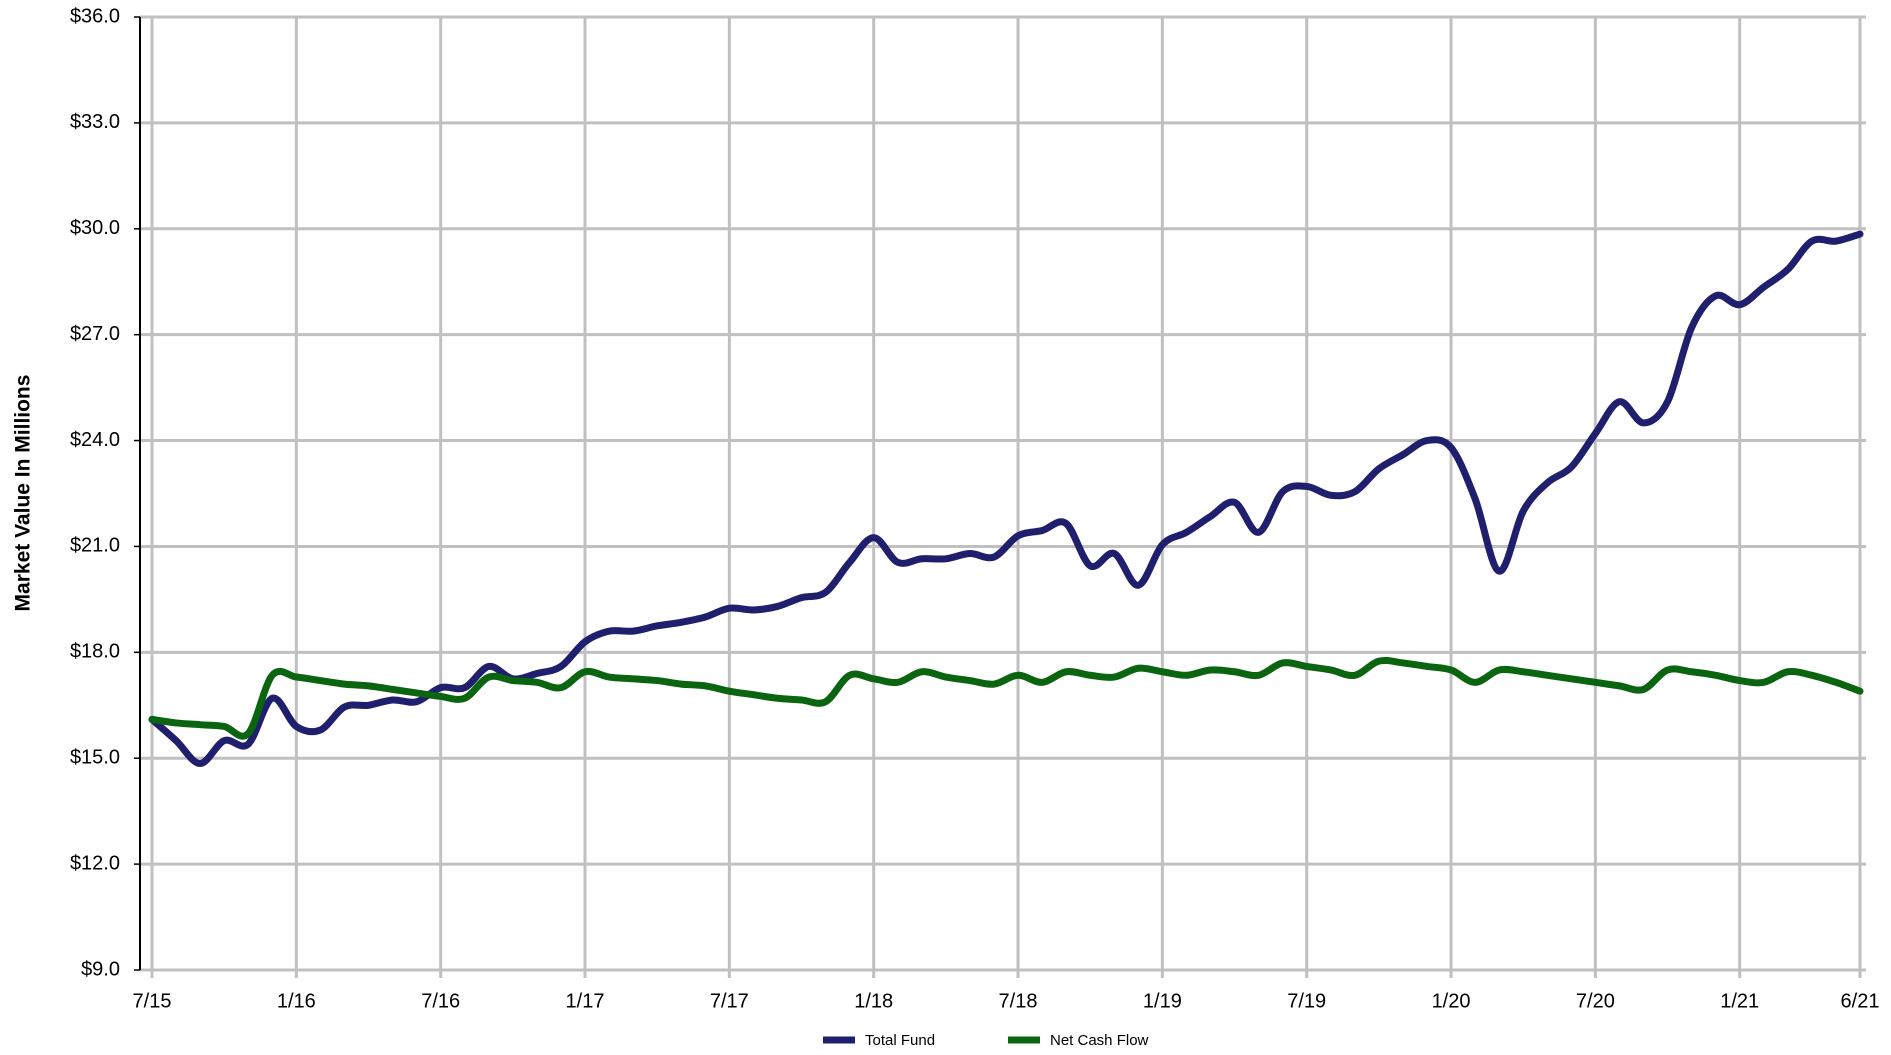 The image size is (1891, 1055). I want to click on y-tick-label: $18.0, so click(95, 652).